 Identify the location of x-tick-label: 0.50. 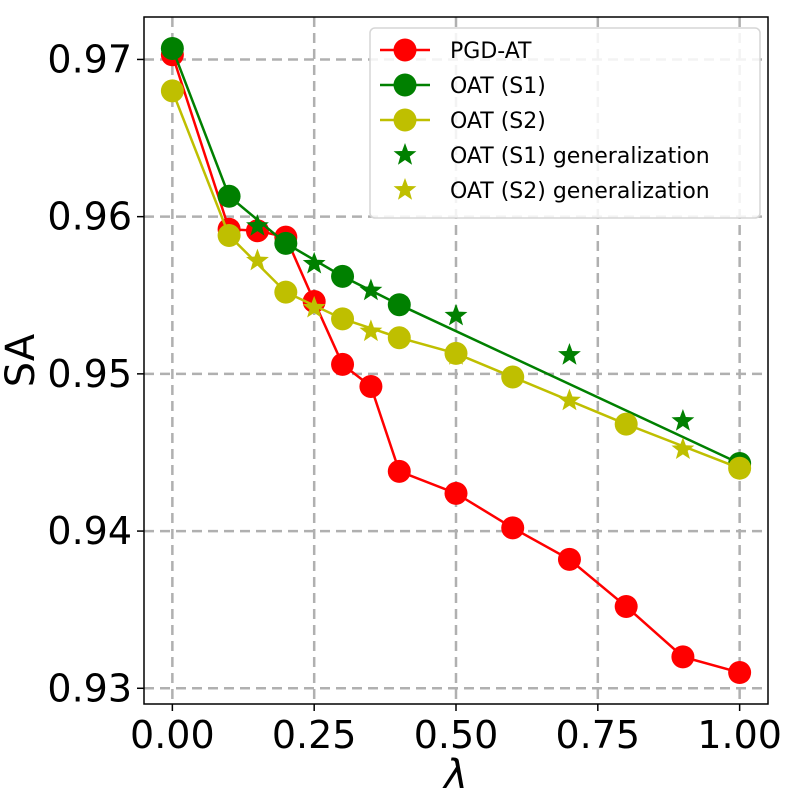
(456, 735).